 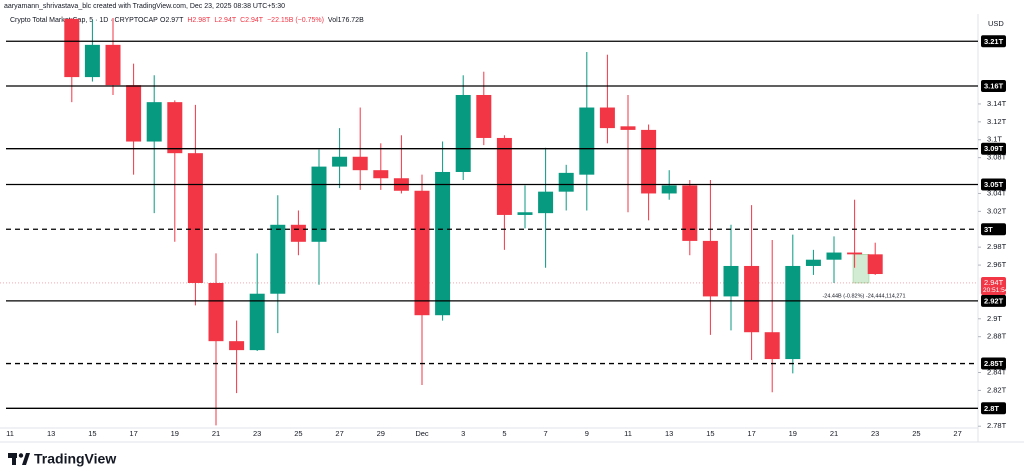 I want to click on level-label: 2.85T, so click(x=994, y=363).